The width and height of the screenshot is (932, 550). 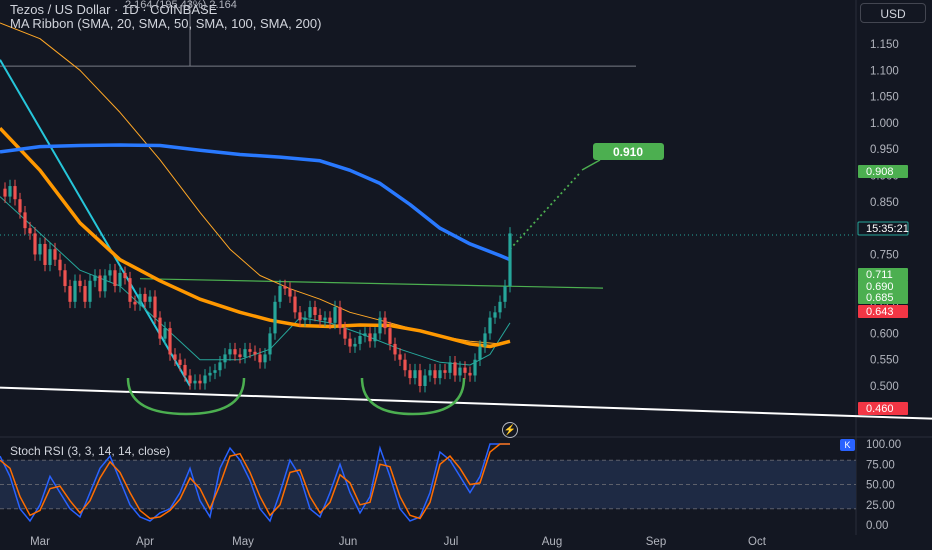 I want to click on price-tag-label: 0.711, so click(x=879, y=275).